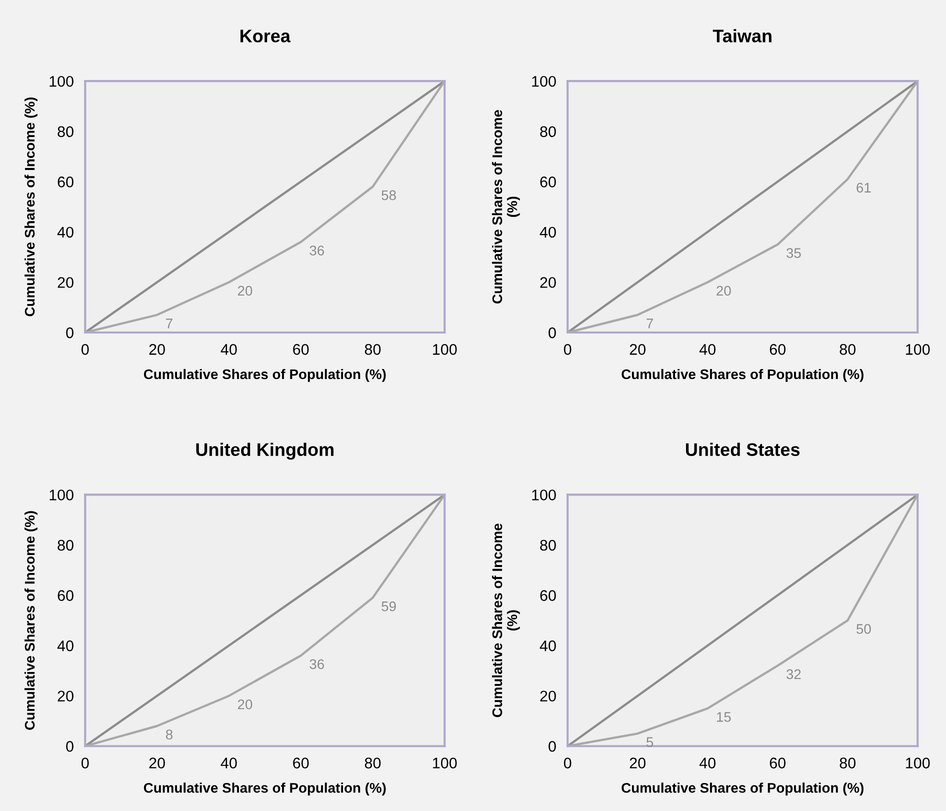  What do you see at coordinates (742, 35) in the screenshot?
I see `chart-title: Taiwan` at bounding box center [742, 35].